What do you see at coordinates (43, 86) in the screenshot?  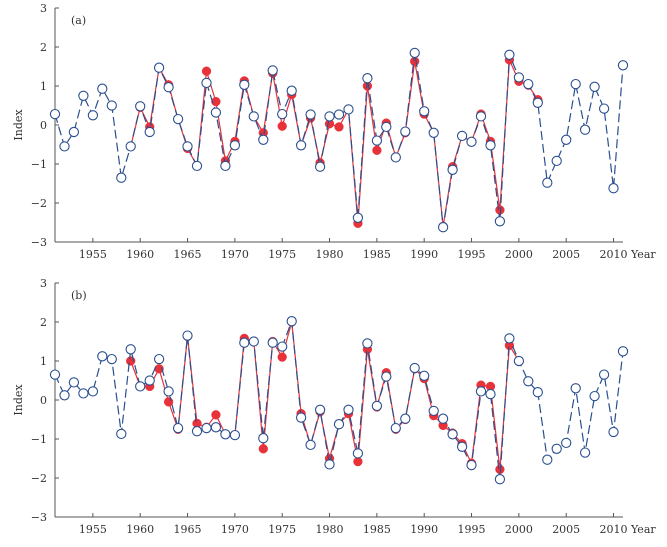 I see `y-tick-label: 1` at bounding box center [43, 86].